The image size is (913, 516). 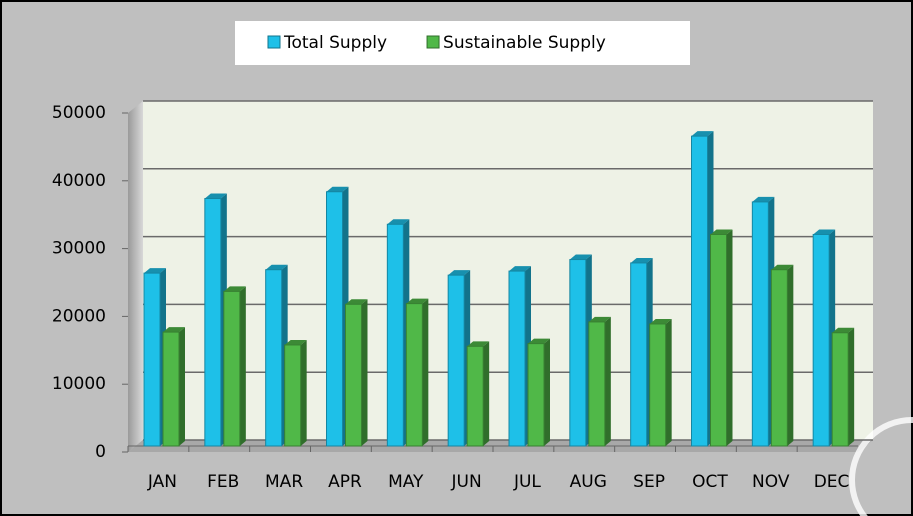 What do you see at coordinates (100, 452) in the screenshot?
I see `y-tick-label: 0` at bounding box center [100, 452].